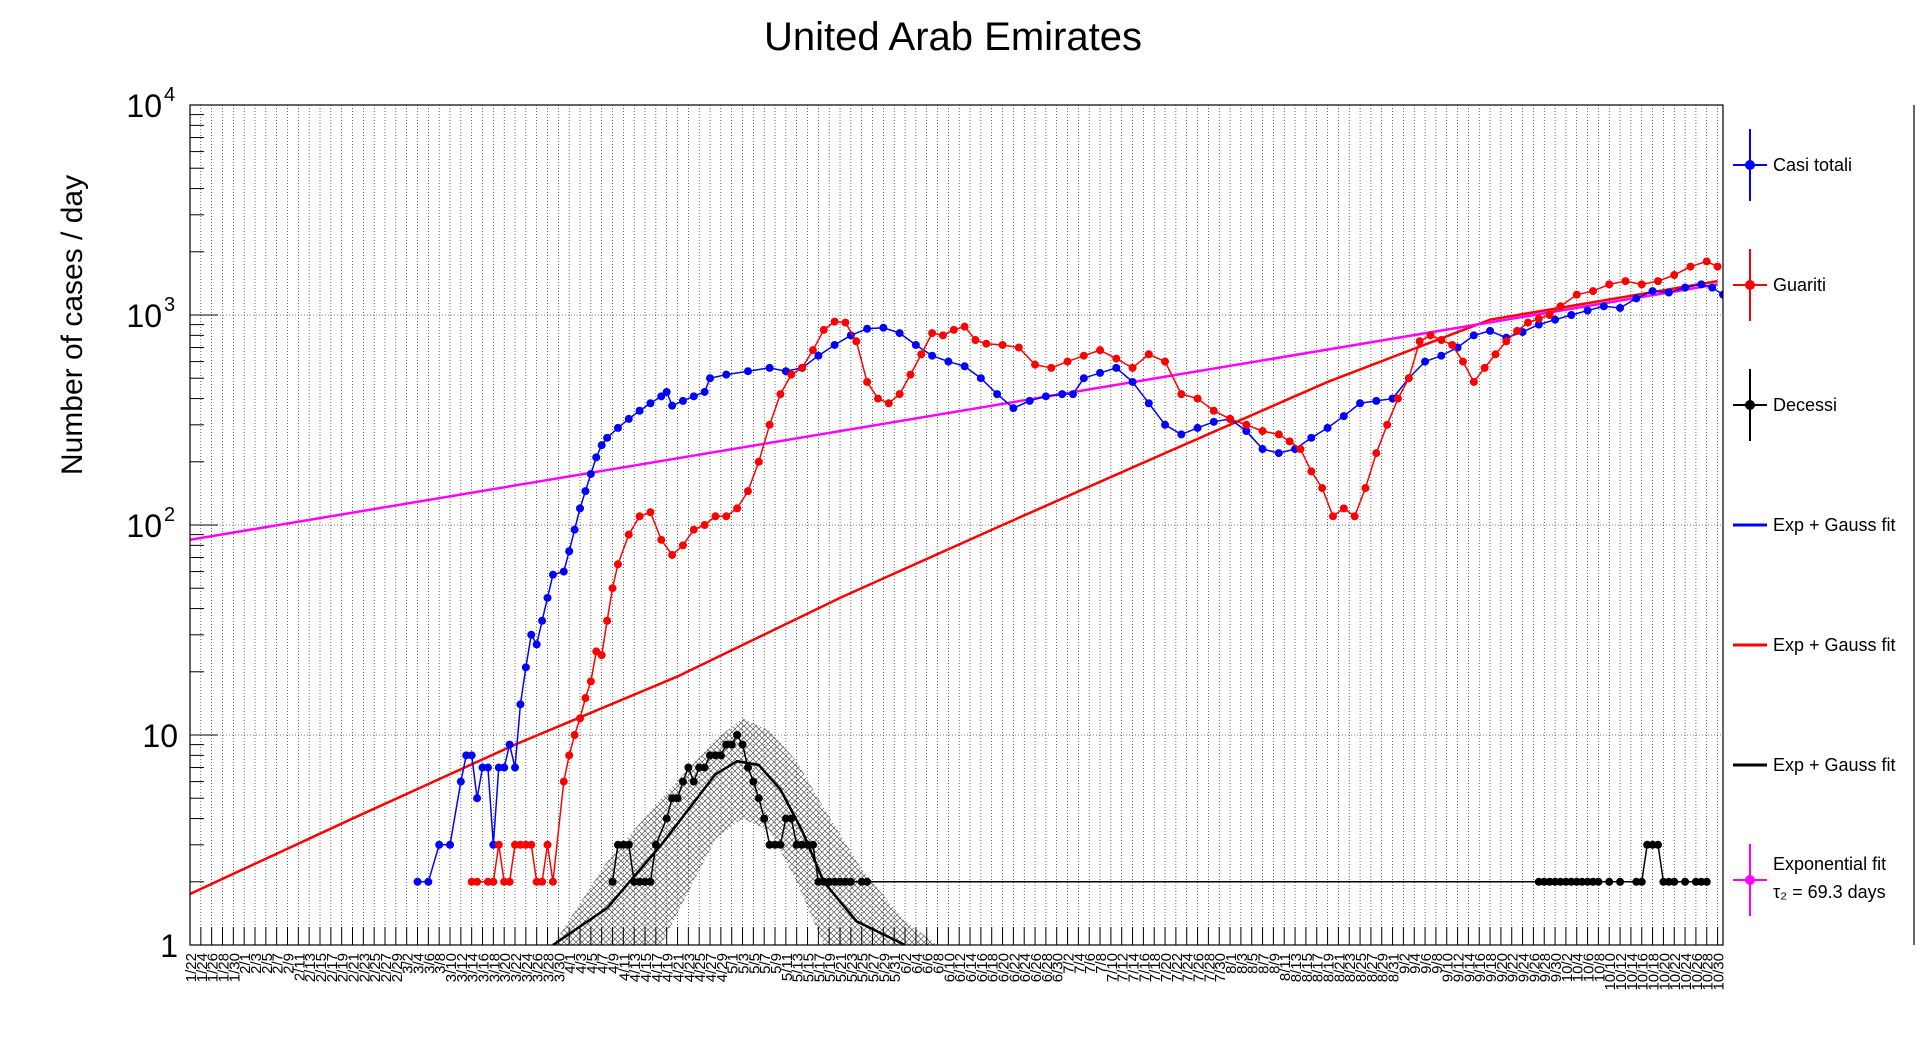  Describe the element at coordinates (364, 967) in the screenshot. I see `x-tick-label: 2/23` at that location.